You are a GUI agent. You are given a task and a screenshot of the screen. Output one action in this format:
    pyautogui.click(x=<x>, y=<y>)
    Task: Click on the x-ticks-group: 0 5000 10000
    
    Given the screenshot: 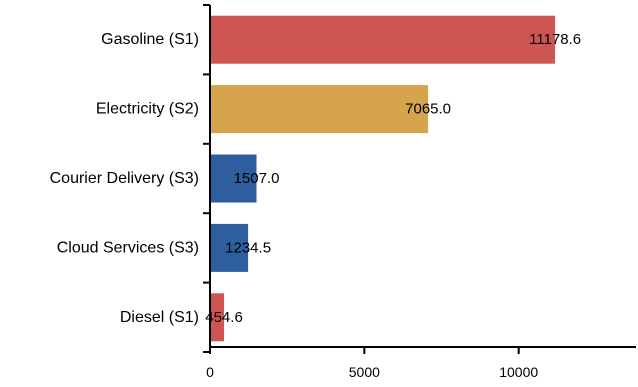 What is the action you would take?
    pyautogui.click(x=372, y=363)
    